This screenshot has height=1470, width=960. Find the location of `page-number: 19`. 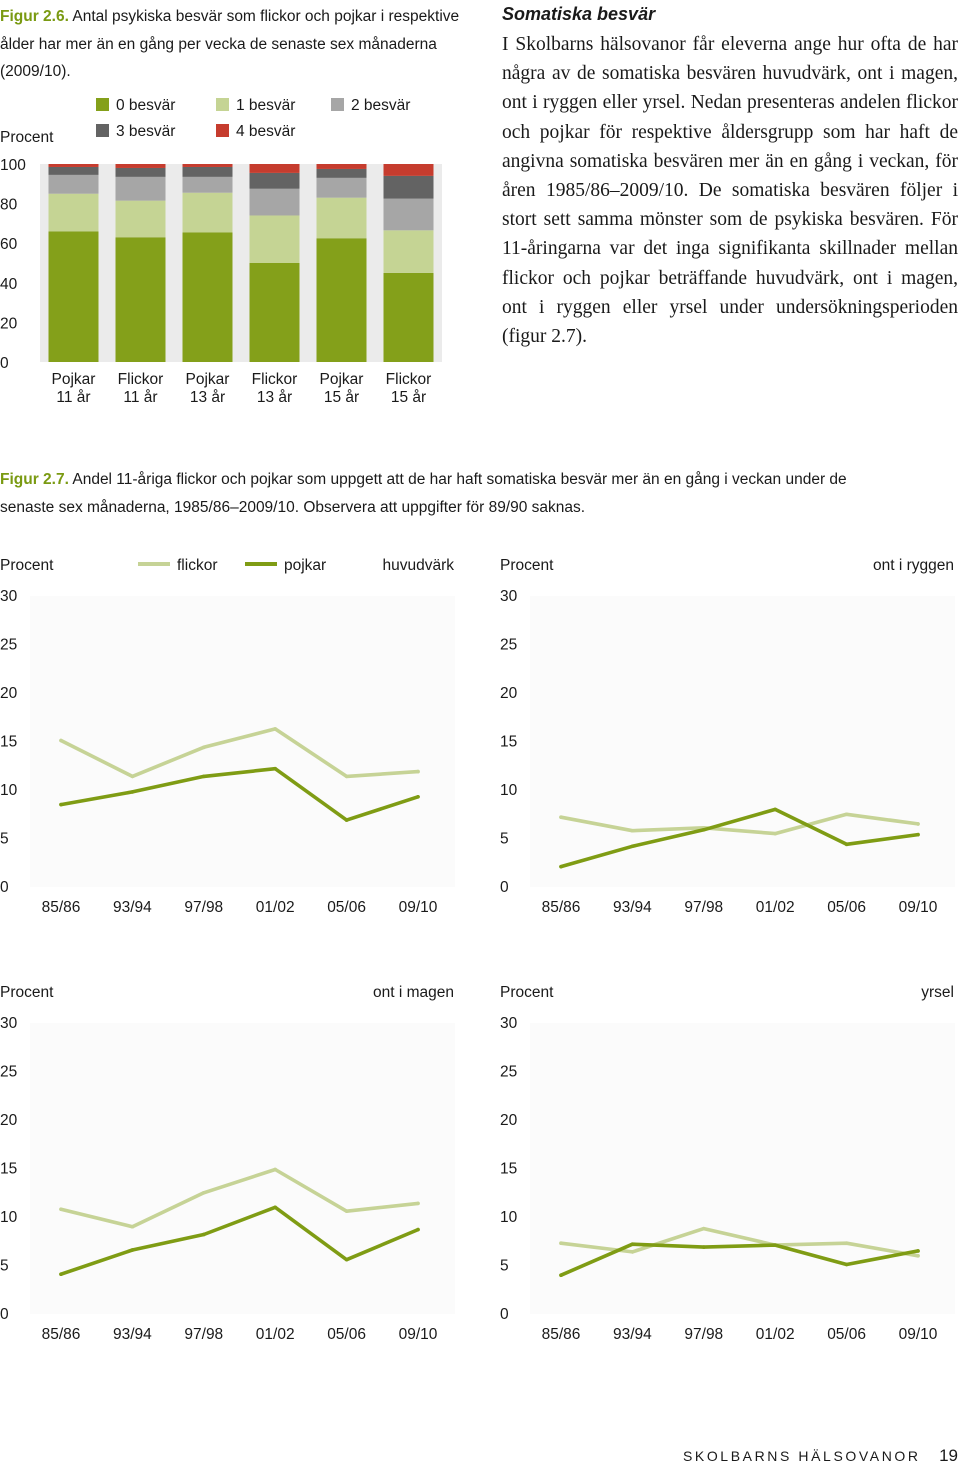

page-number: 19 is located at coordinates (948, 1455).